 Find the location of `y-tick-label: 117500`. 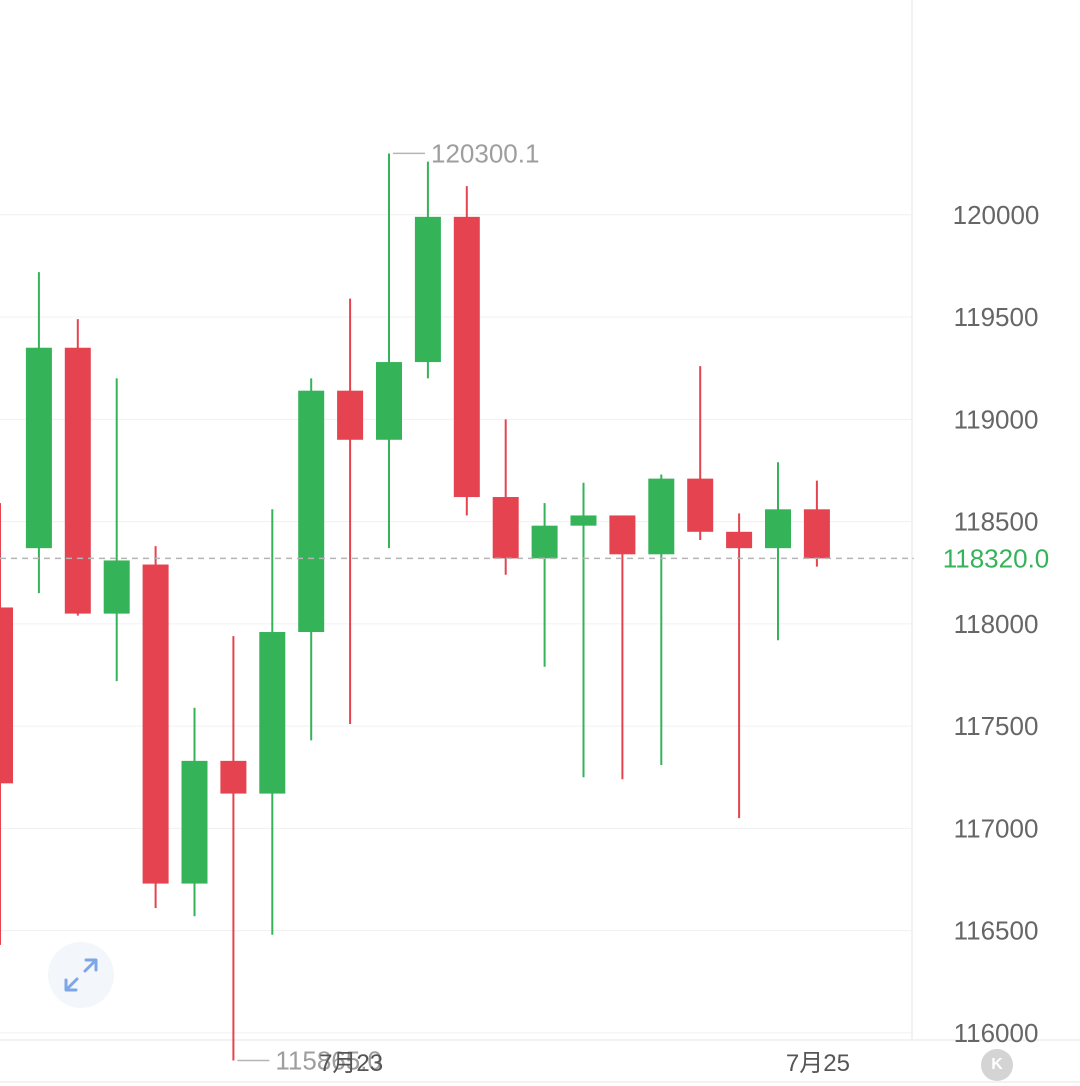

y-tick-label: 117500 is located at coordinates (996, 726).